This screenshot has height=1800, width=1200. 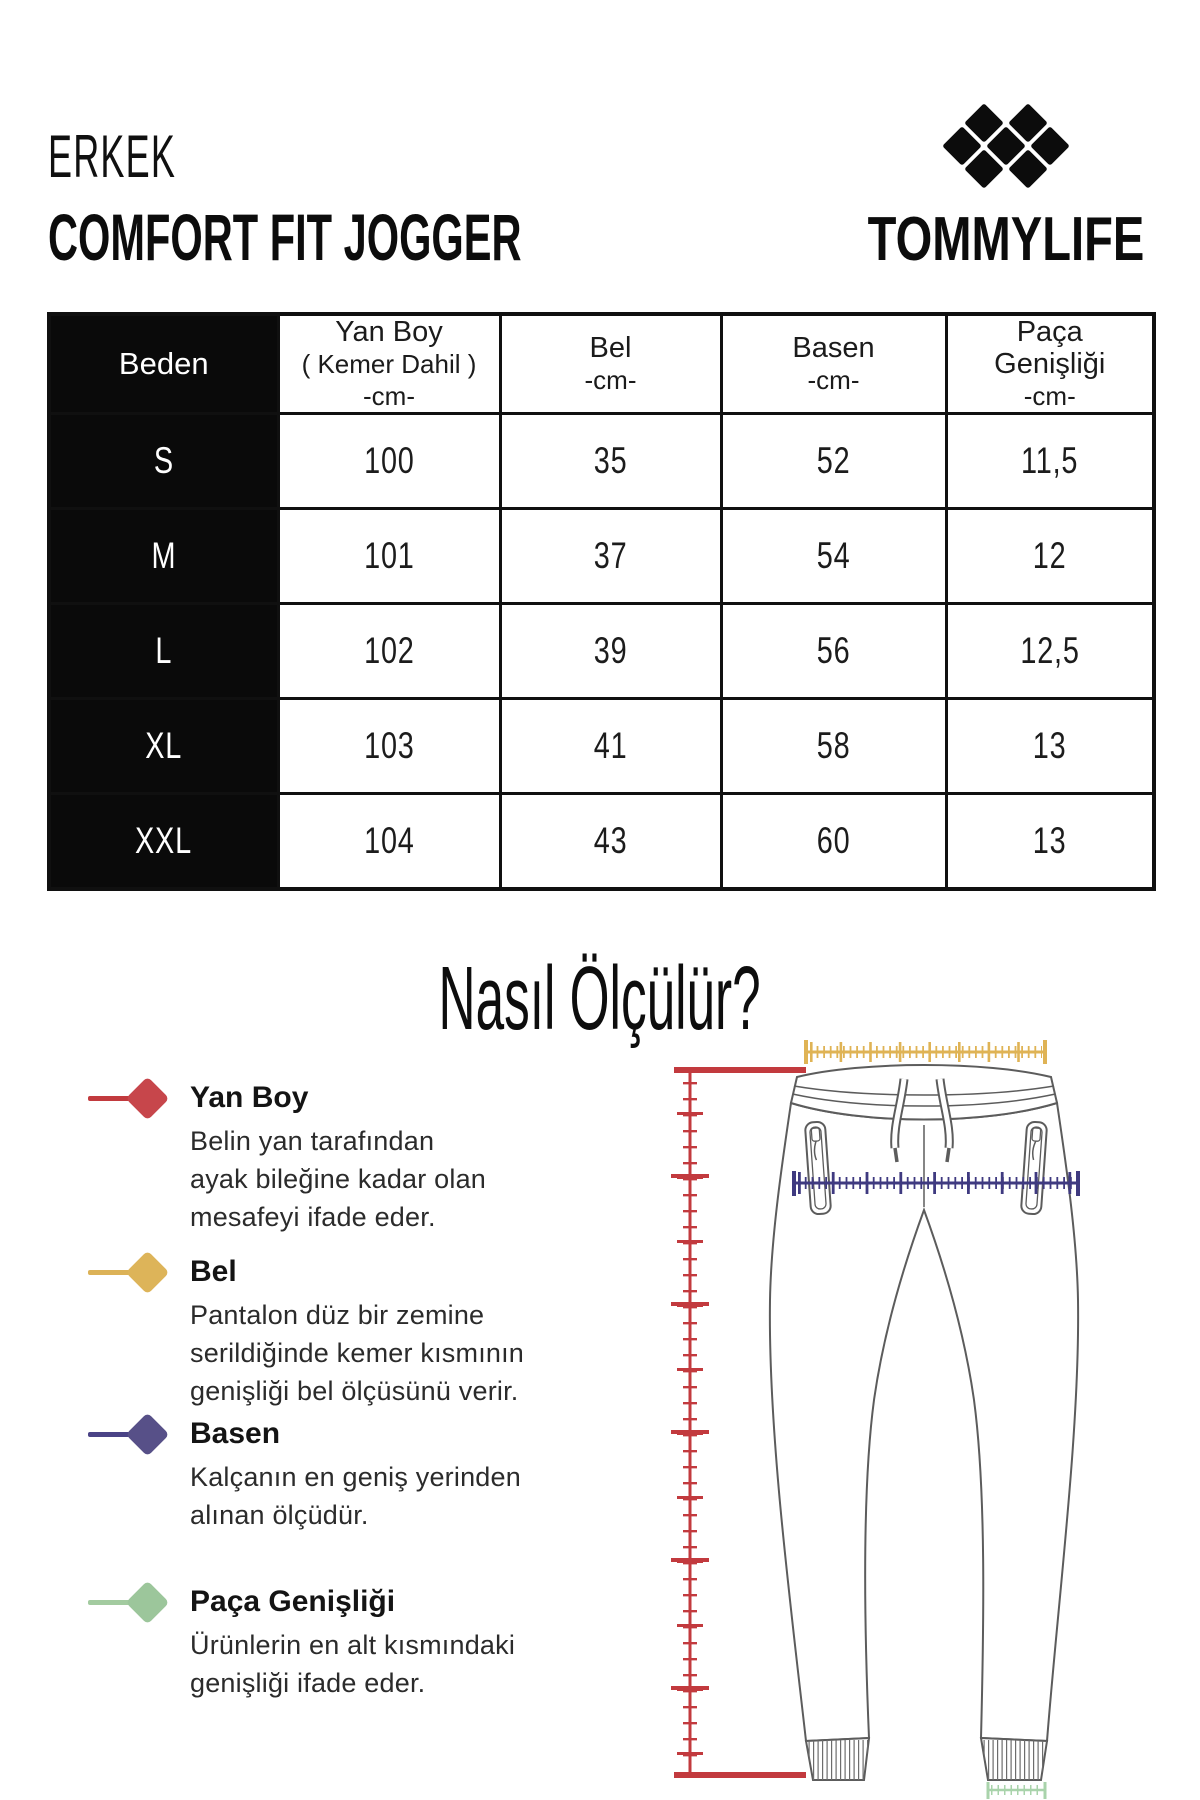 What do you see at coordinates (163, 841) in the screenshot?
I see `size-cell: XXL` at bounding box center [163, 841].